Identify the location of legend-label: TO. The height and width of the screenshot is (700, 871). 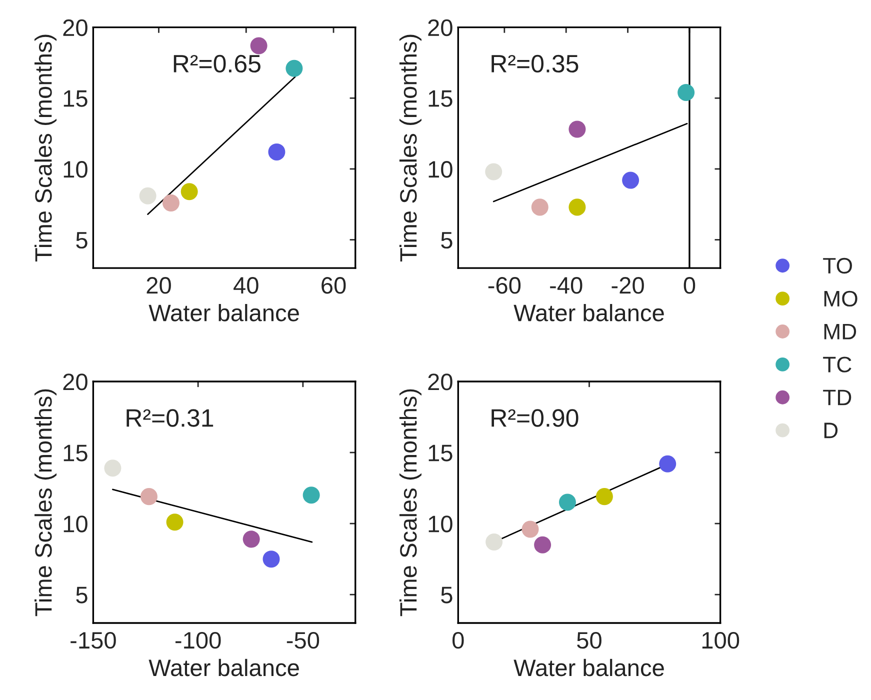
(837, 266).